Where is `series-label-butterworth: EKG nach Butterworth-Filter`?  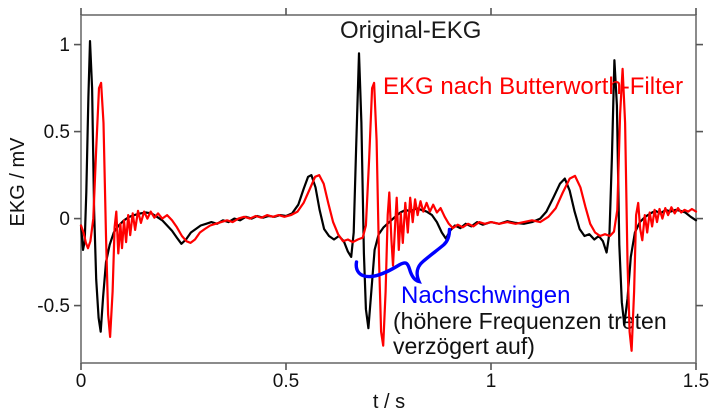
series-label-butterworth: EKG nach Butterworth-Filter is located at coordinates (533, 86).